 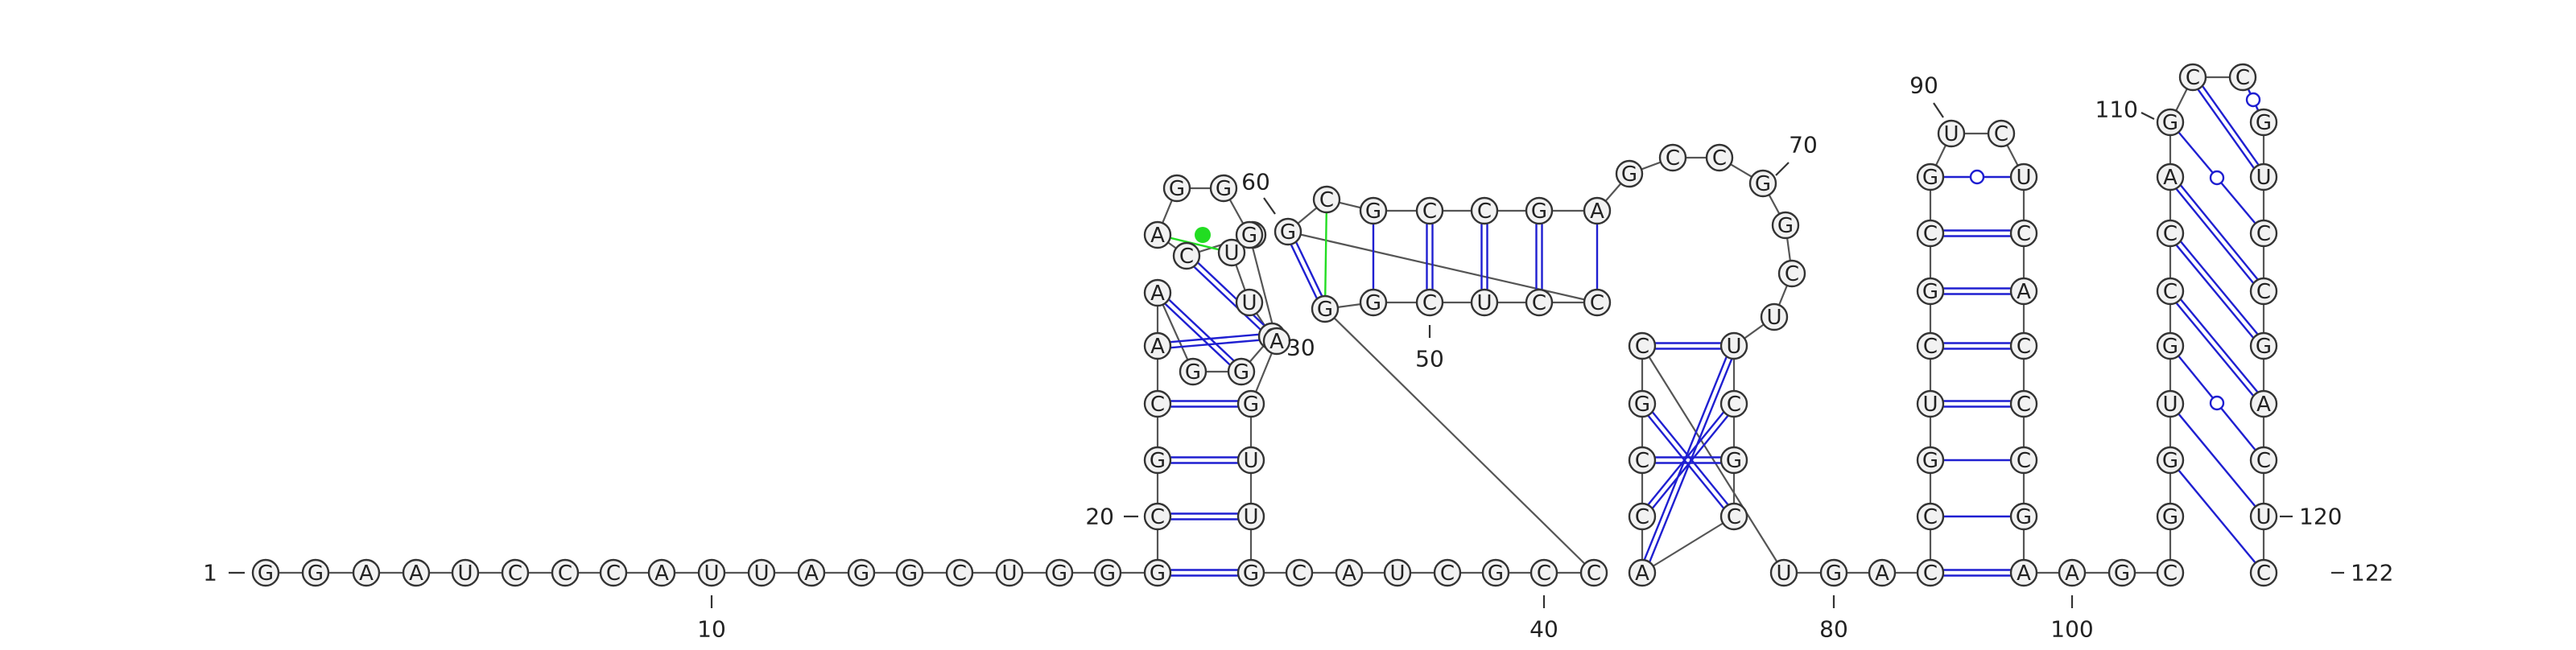 What do you see at coordinates (1300, 348) in the screenshot?
I see `position-label: 30` at bounding box center [1300, 348].